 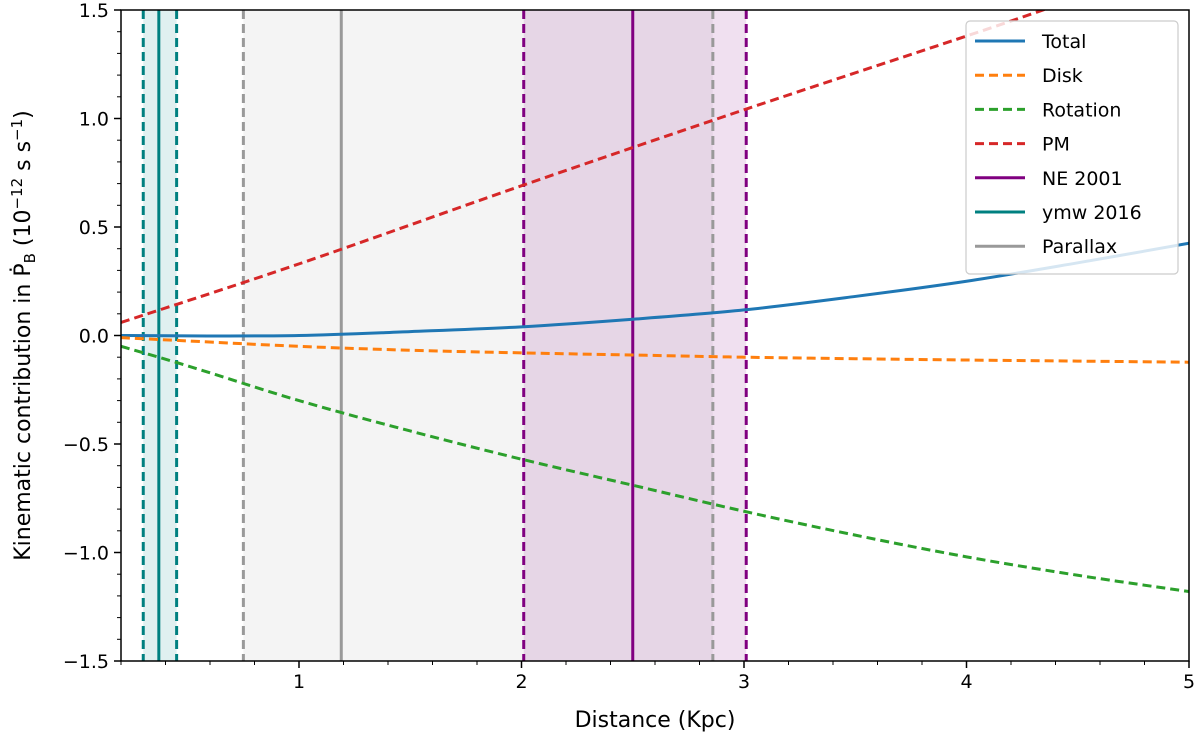 What do you see at coordinates (1079, 247) in the screenshot?
I see `legend-label: Parallax` at bounding box center [1079, 247].